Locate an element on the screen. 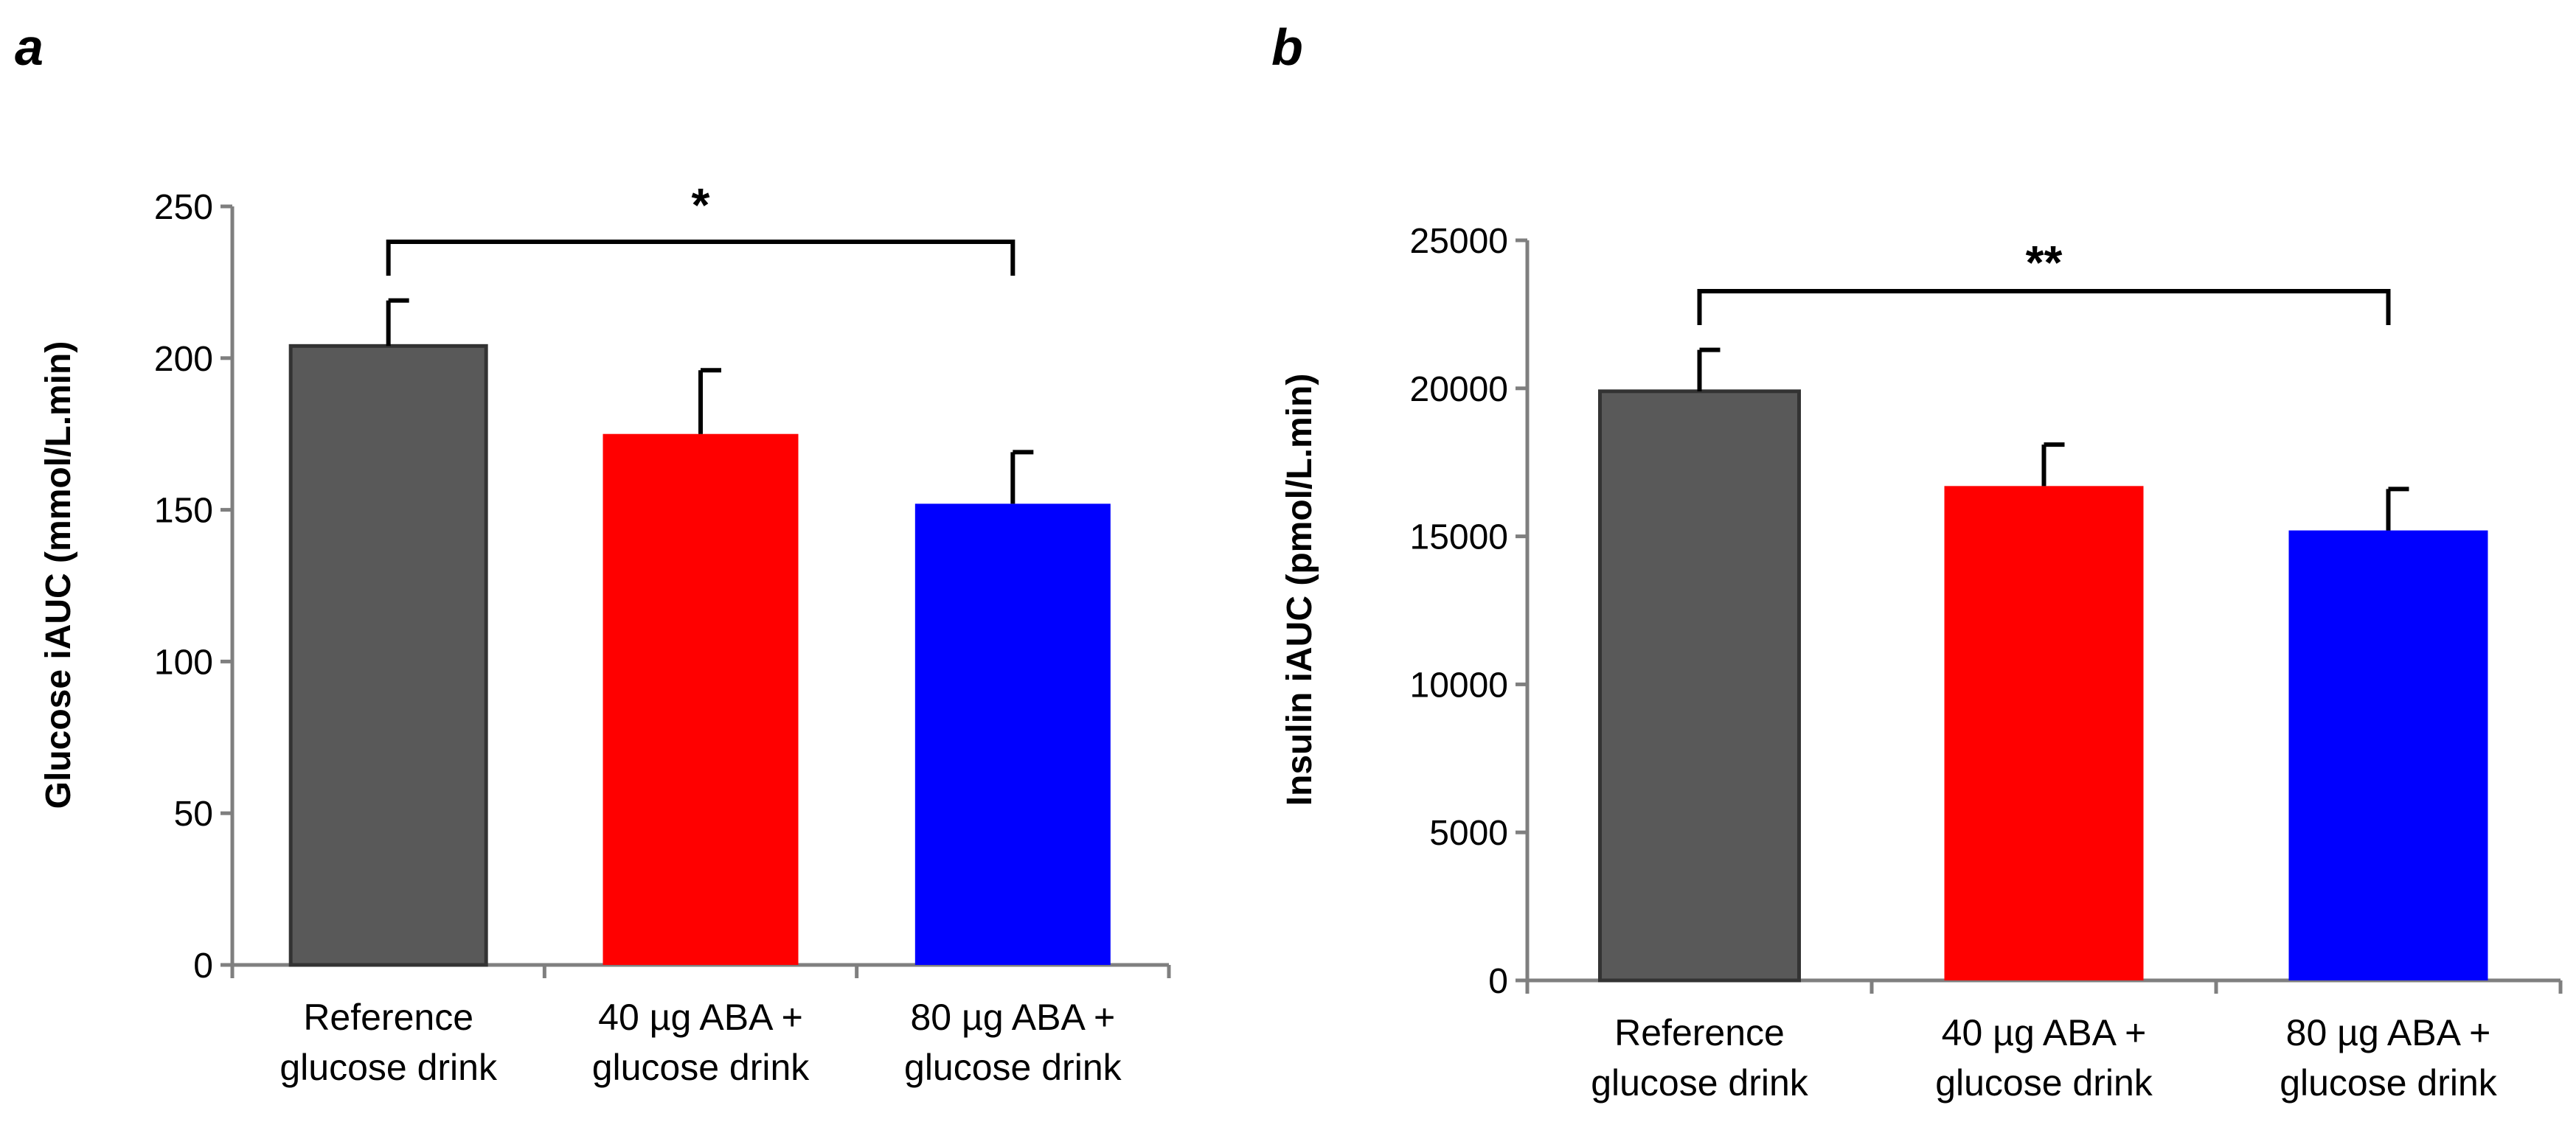  y-axis-title: Glucose iAUC (mmol/L.min) is located at coordinates (58, 575).